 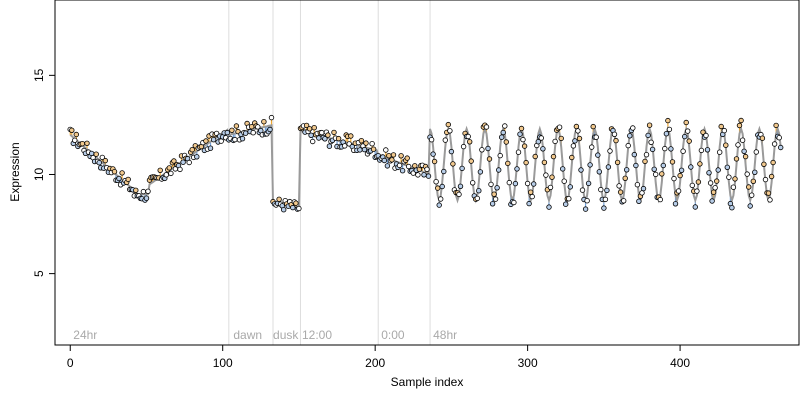 What do you see at coordinates (85, 335) in the screenshot?
I see `event-label: 24hr` at bounding box center [85, 335].